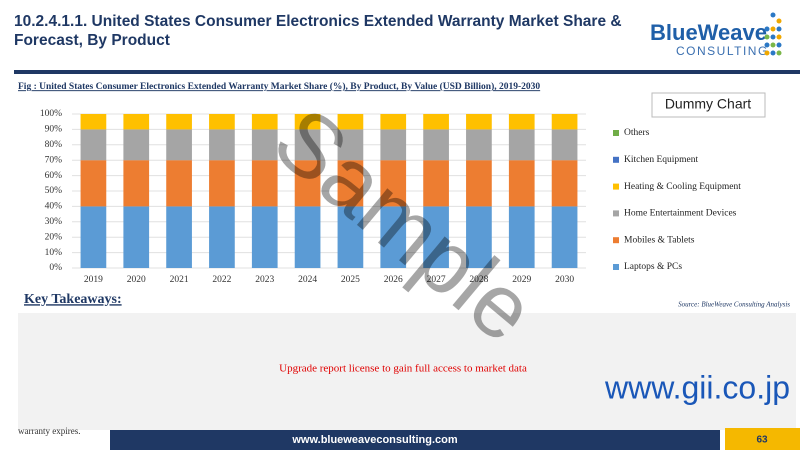  I want to click on x-tick-label: 2028, so click(478, 280).